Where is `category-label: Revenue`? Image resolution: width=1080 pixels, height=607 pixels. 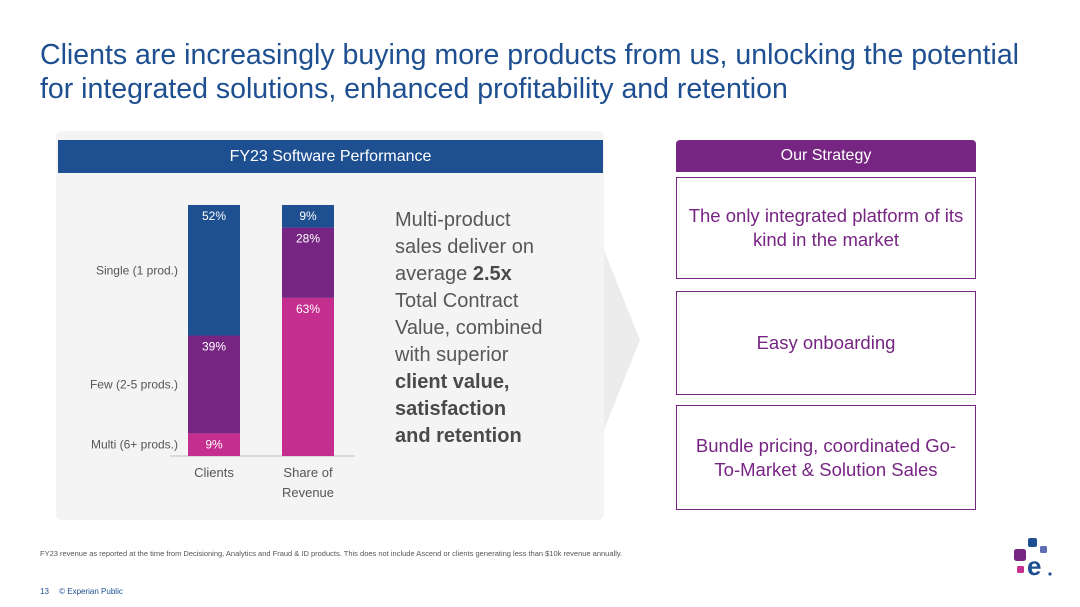 category-label: Revenue is located at coordinates (308, 492).